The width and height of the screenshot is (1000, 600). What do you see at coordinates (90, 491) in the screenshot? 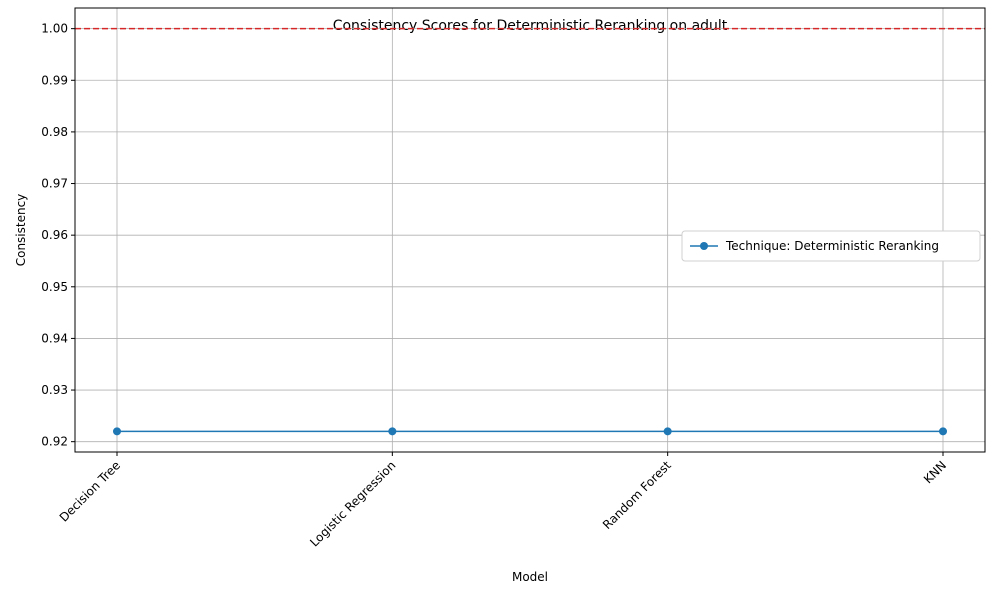
I see `x-tick-label: Decision Tree` at bounding box center [90, 491].